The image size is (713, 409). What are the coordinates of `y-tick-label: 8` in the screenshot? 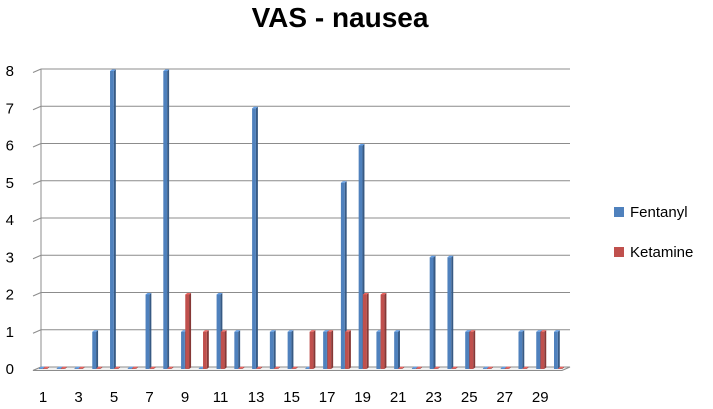 It's located at (10, 71).